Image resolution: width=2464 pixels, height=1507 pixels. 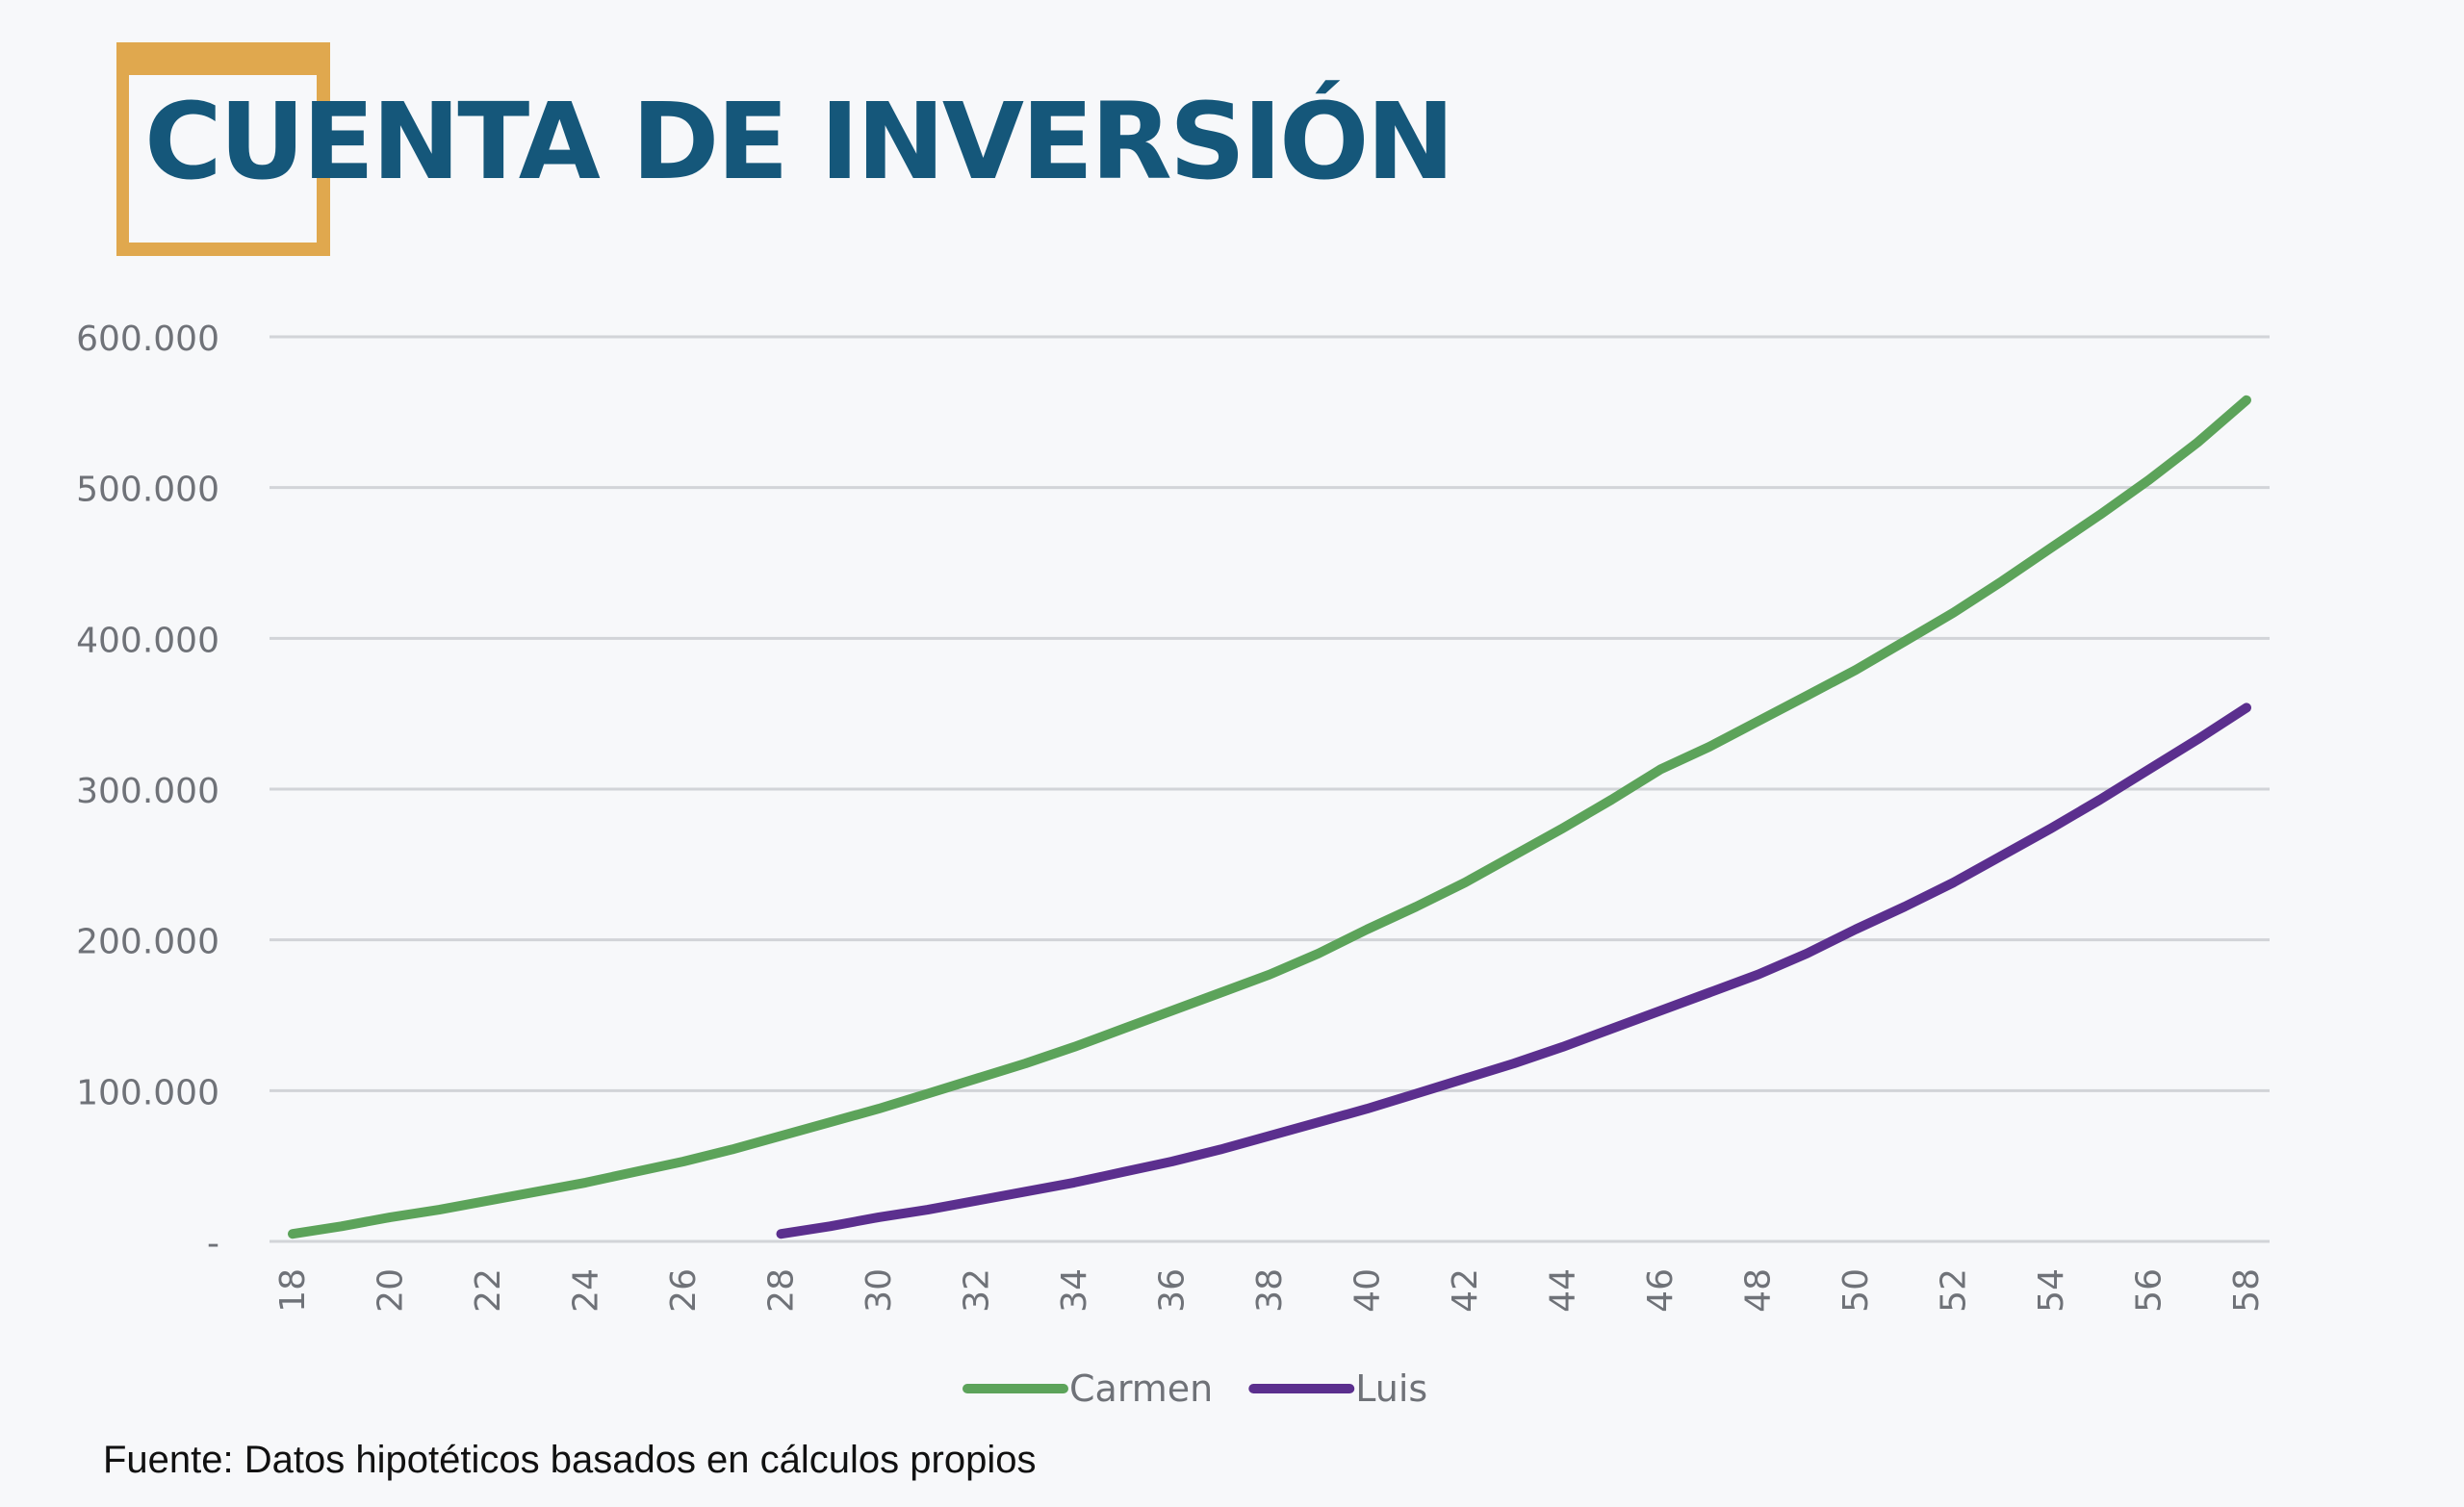 I want to click on x-tick-label: 26, so click(x=684, y=1290).